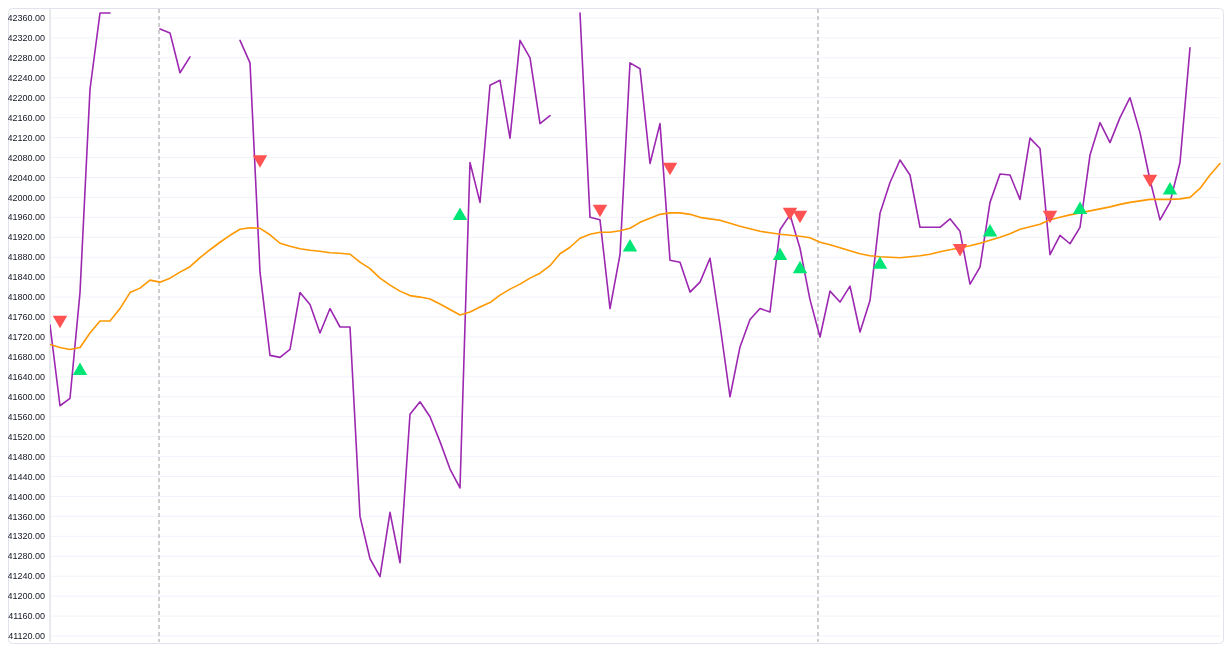  Describe the element at coordinates (26, 456) in the screenshot. I see `y-tick-label: 41480.00` at that location.